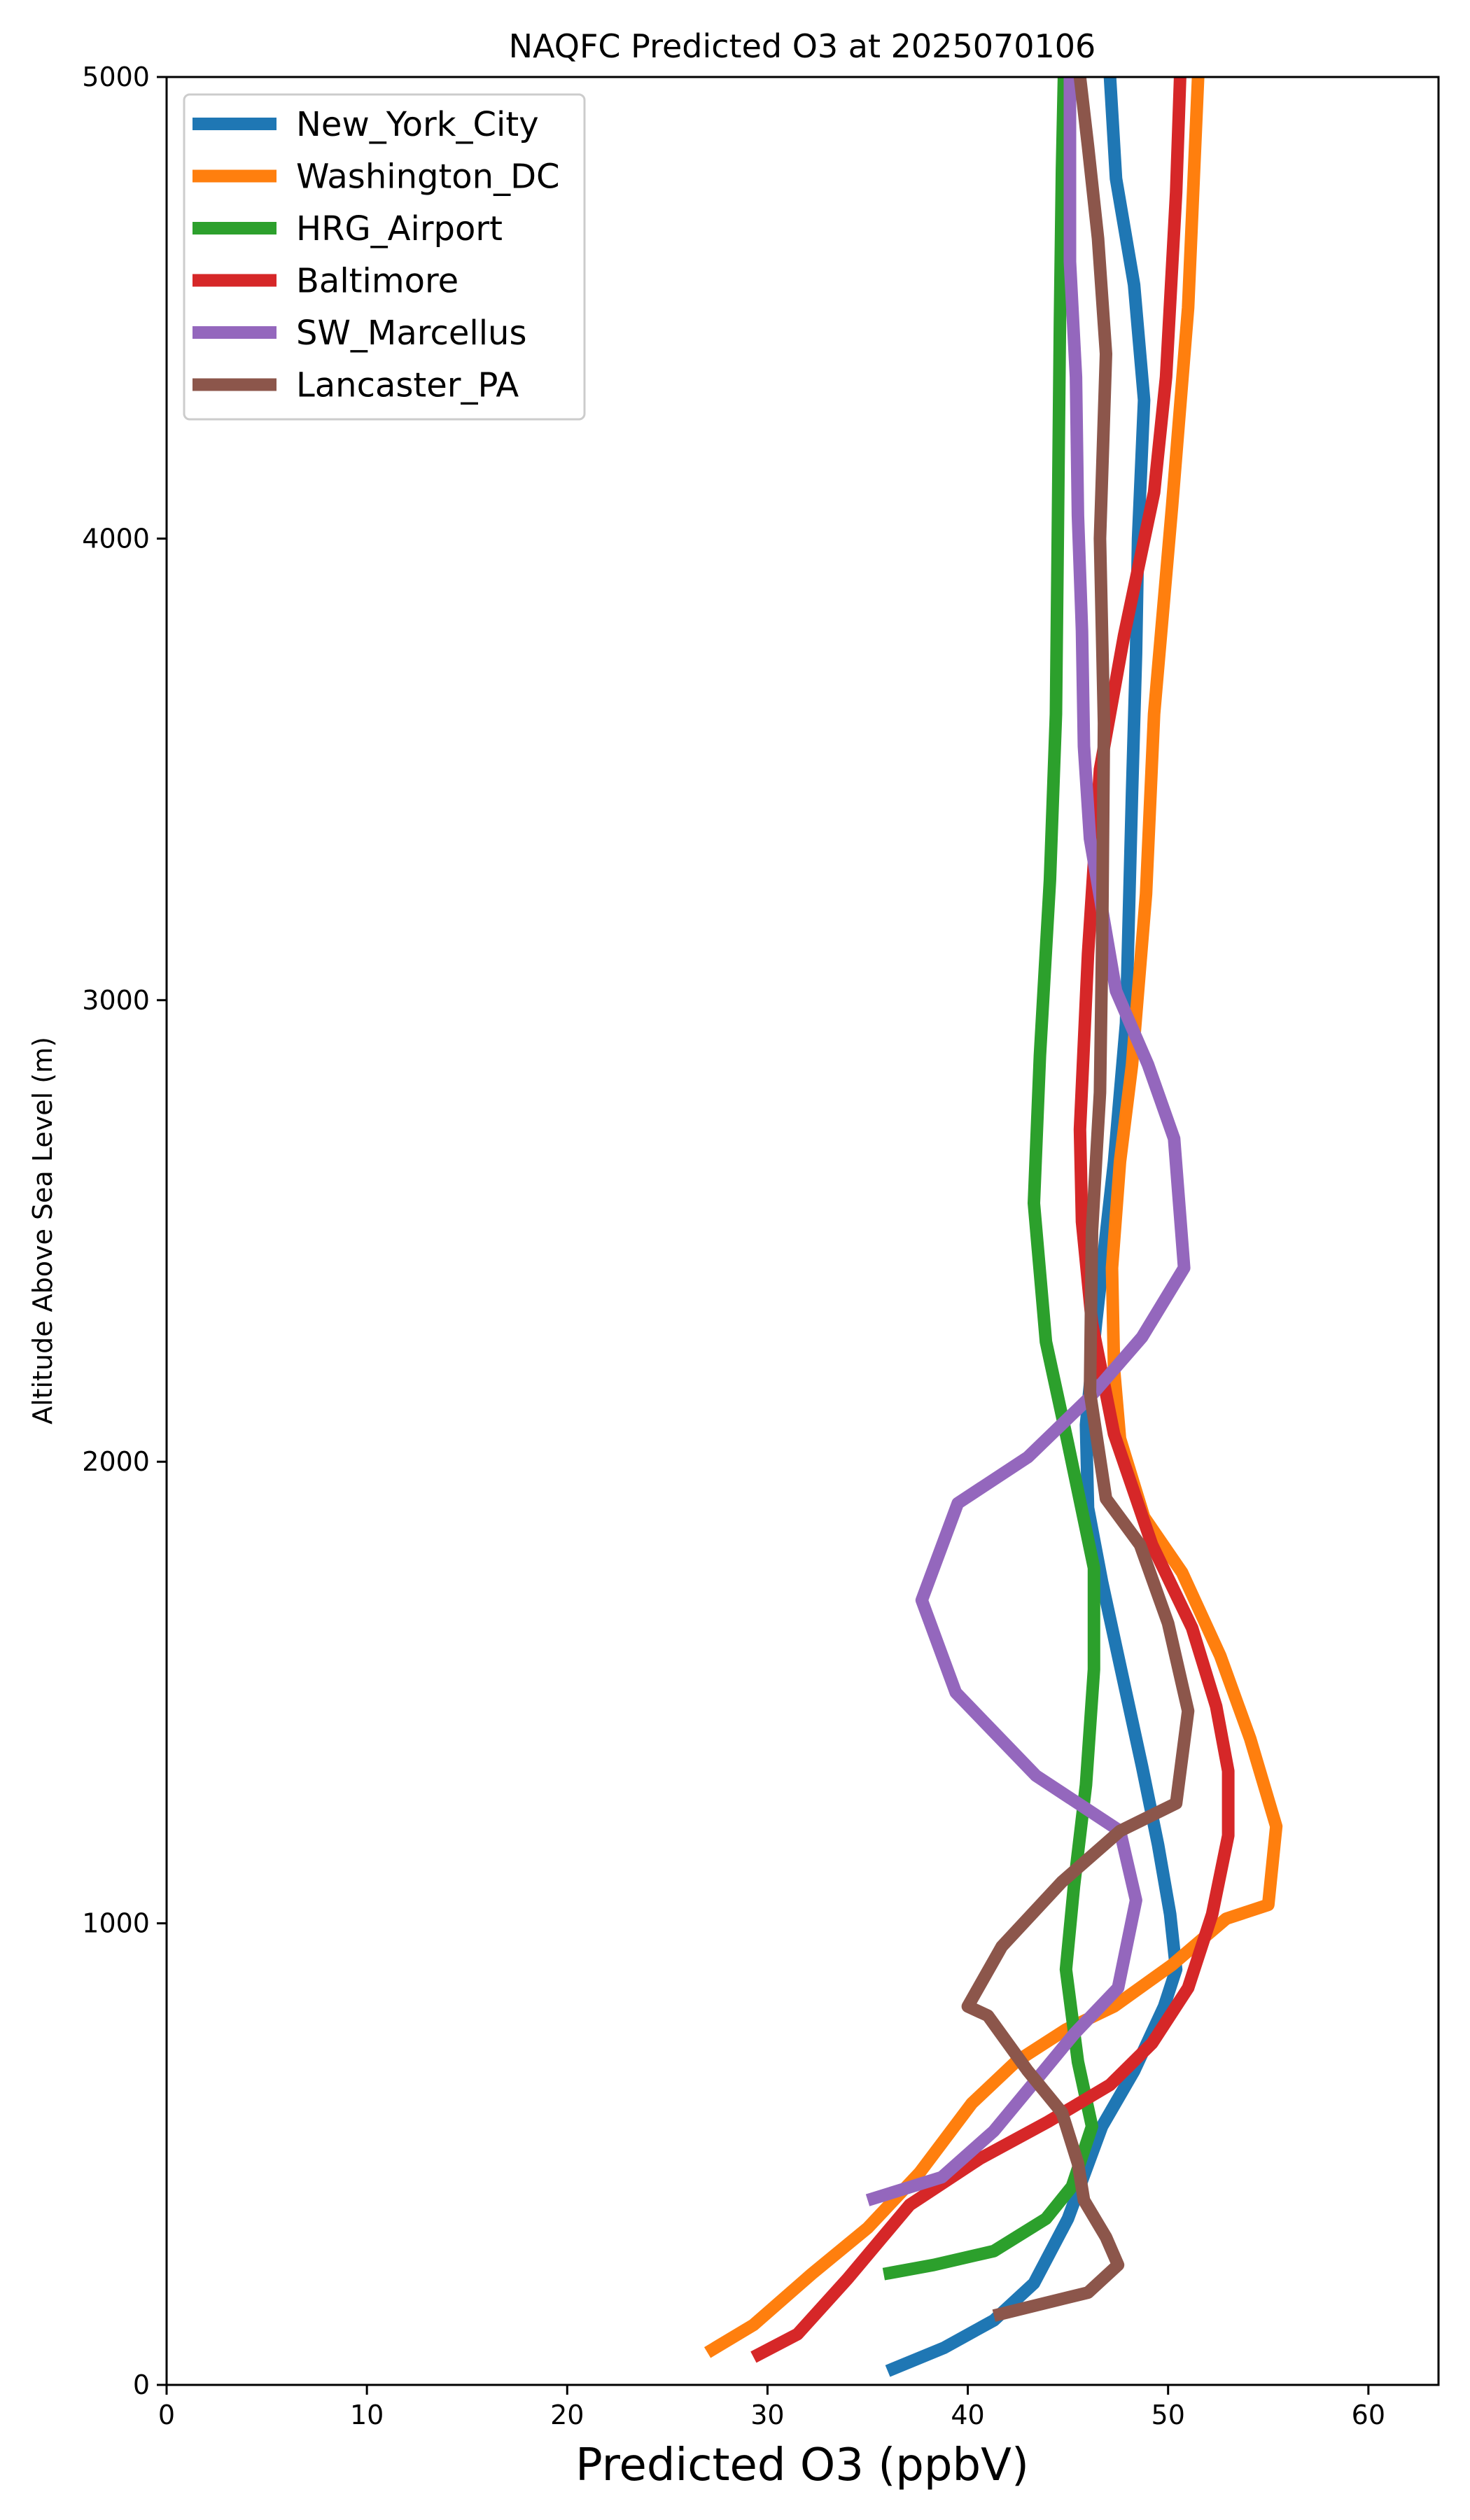  I want to click on y-tick-label: 1000, so click(116, 1923).